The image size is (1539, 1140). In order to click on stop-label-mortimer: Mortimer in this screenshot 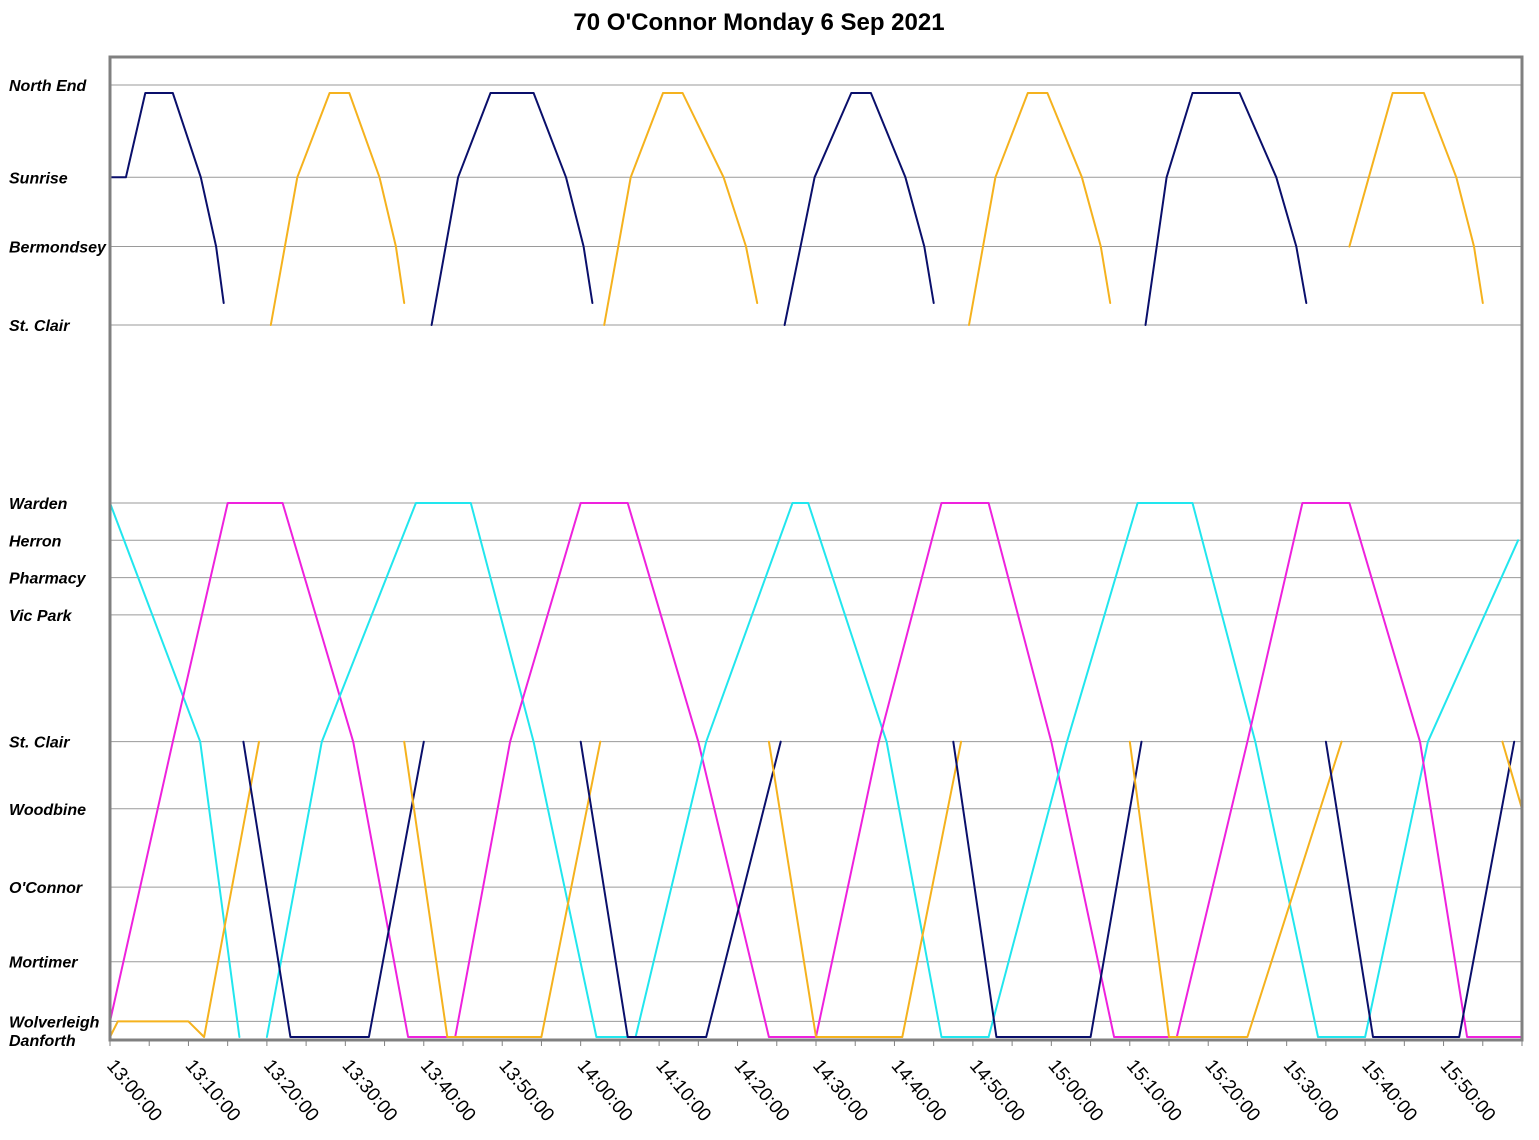, I will do `click(43, 963)`.